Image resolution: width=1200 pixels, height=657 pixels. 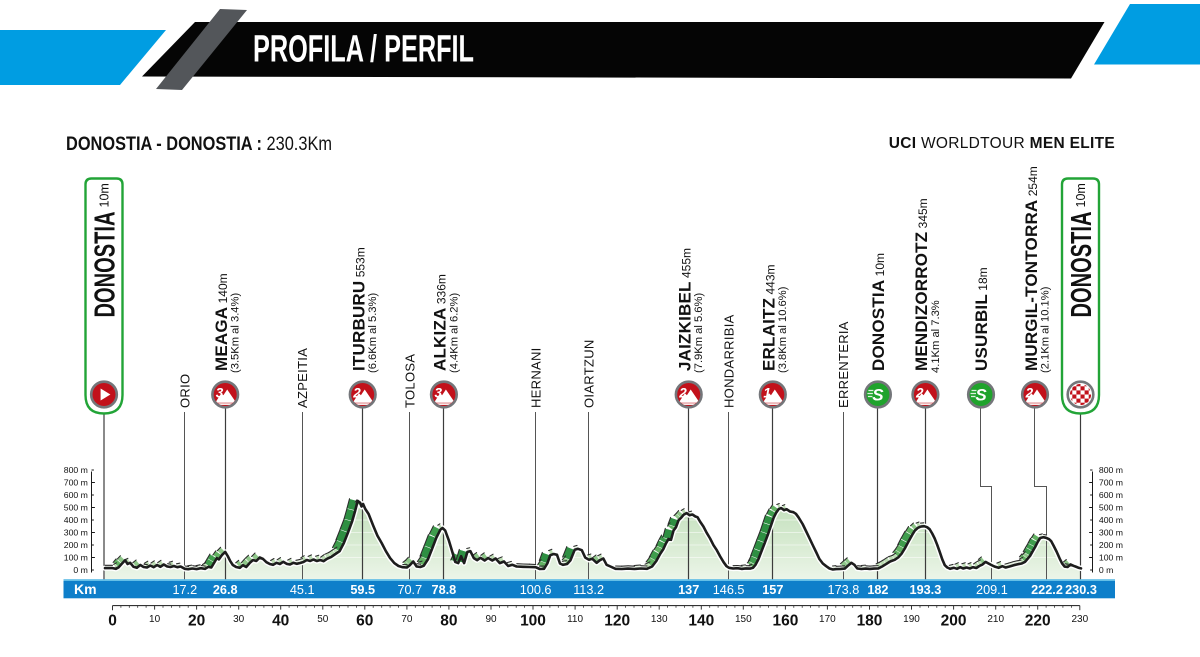 What do you see at coordinates (575, 619) in the screenshot?
I see `svg-text: 110` at bounding box center [575, 619].